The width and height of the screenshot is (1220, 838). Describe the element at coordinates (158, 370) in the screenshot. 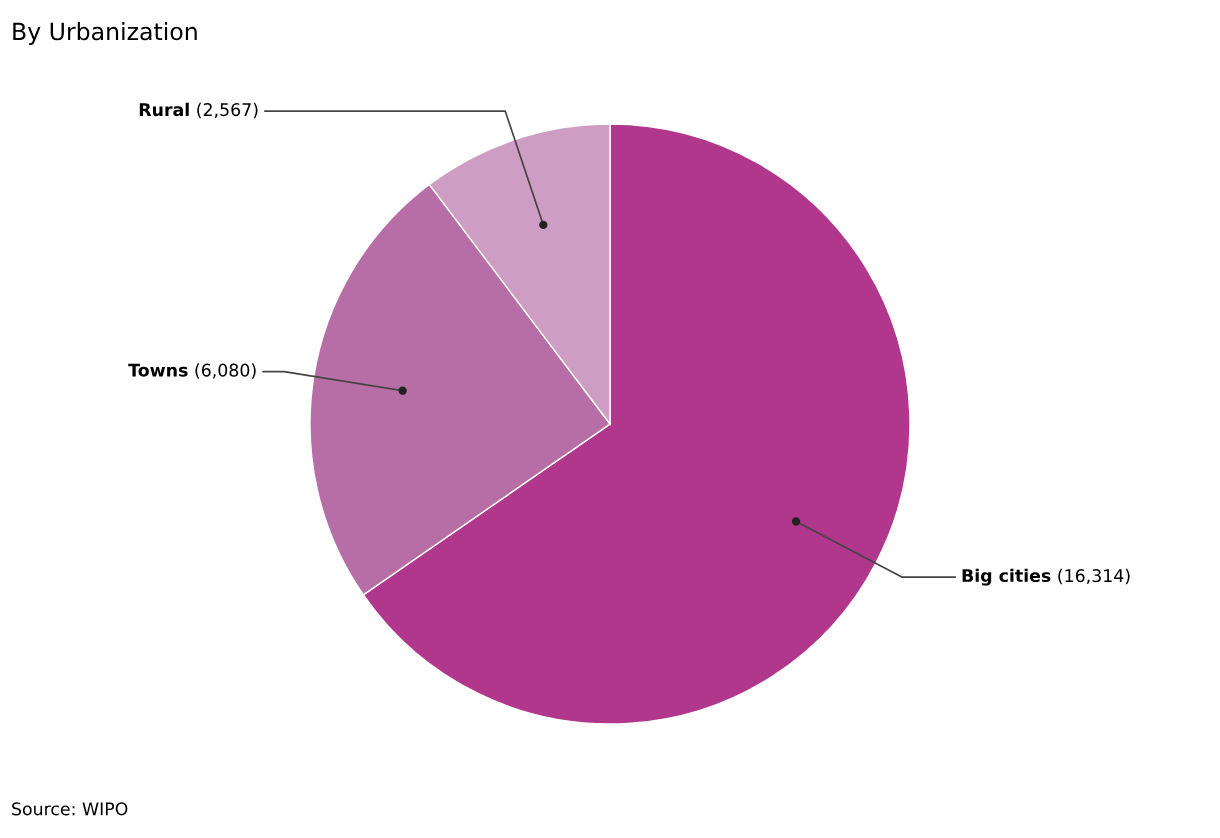

I see `slice-label: Towns` at that location.